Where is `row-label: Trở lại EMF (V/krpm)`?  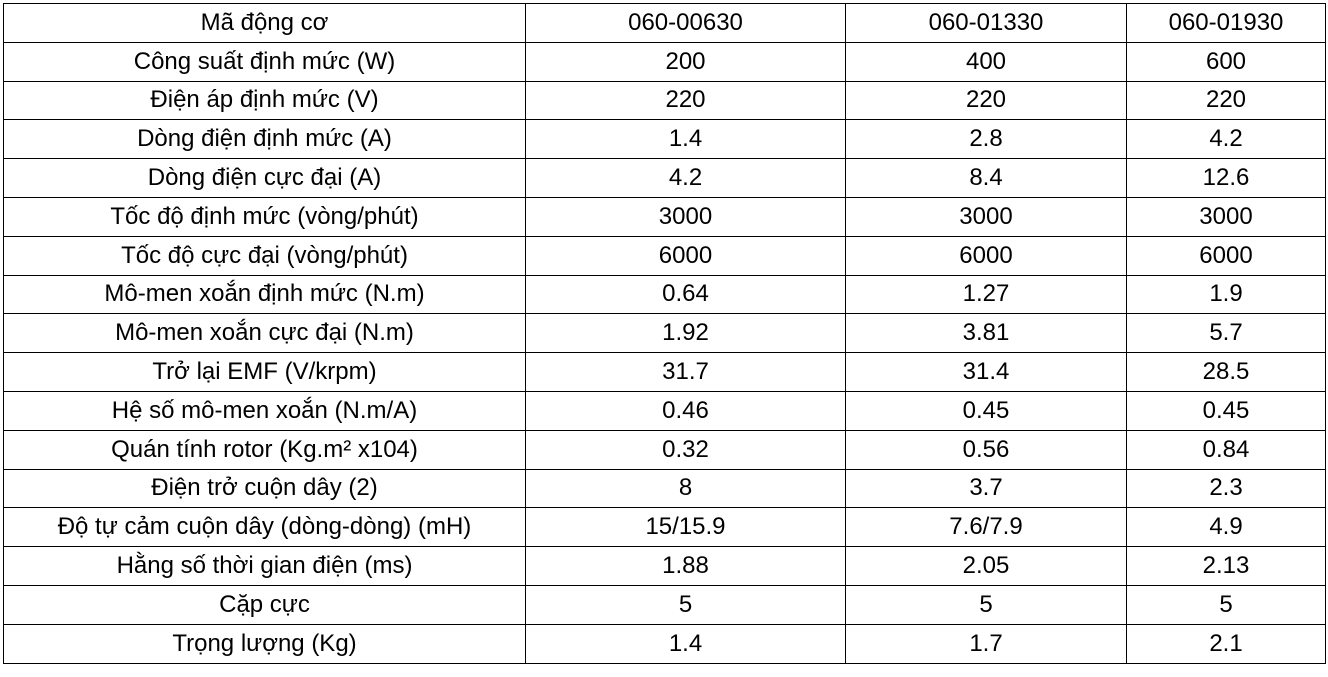 row-label: Trở lại EMF (V/krpm) is located at coordinates (264, 372).